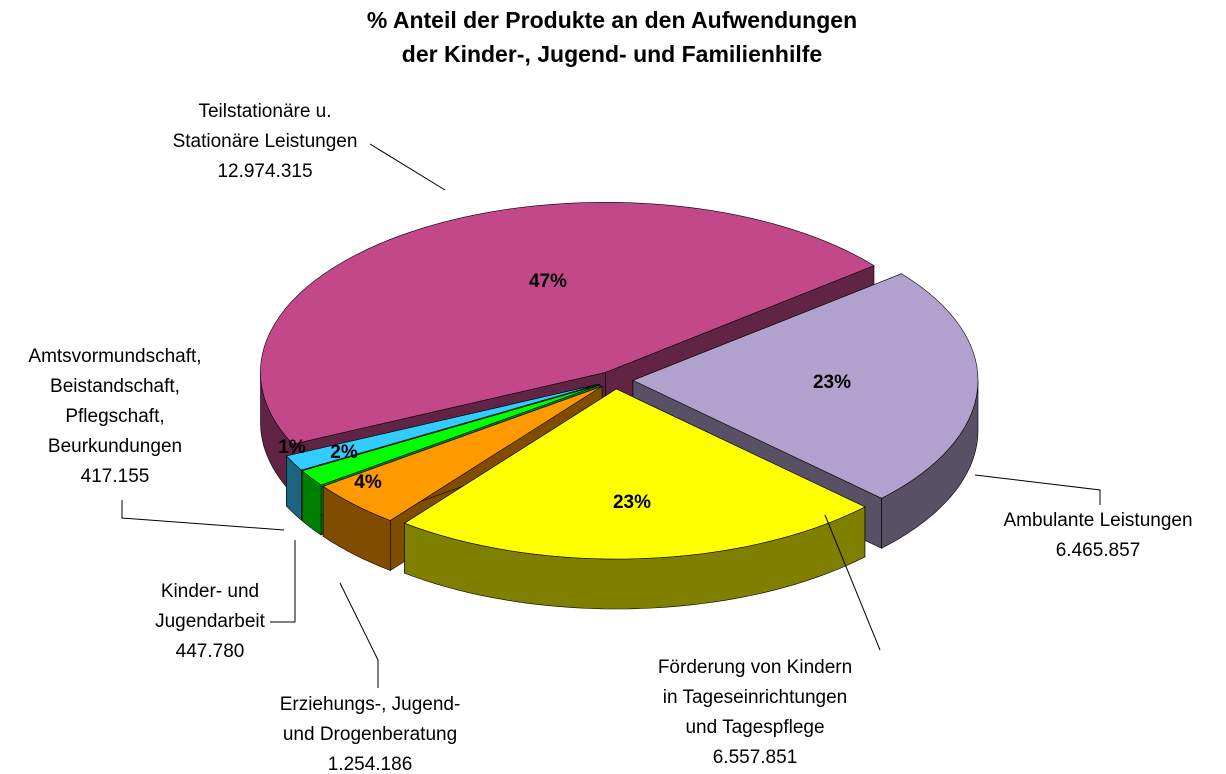  What do you see at coordinates (1098, 550) in the screenshot?
I see `value-label: 6.465.857` at bounding box center [1098, 550].